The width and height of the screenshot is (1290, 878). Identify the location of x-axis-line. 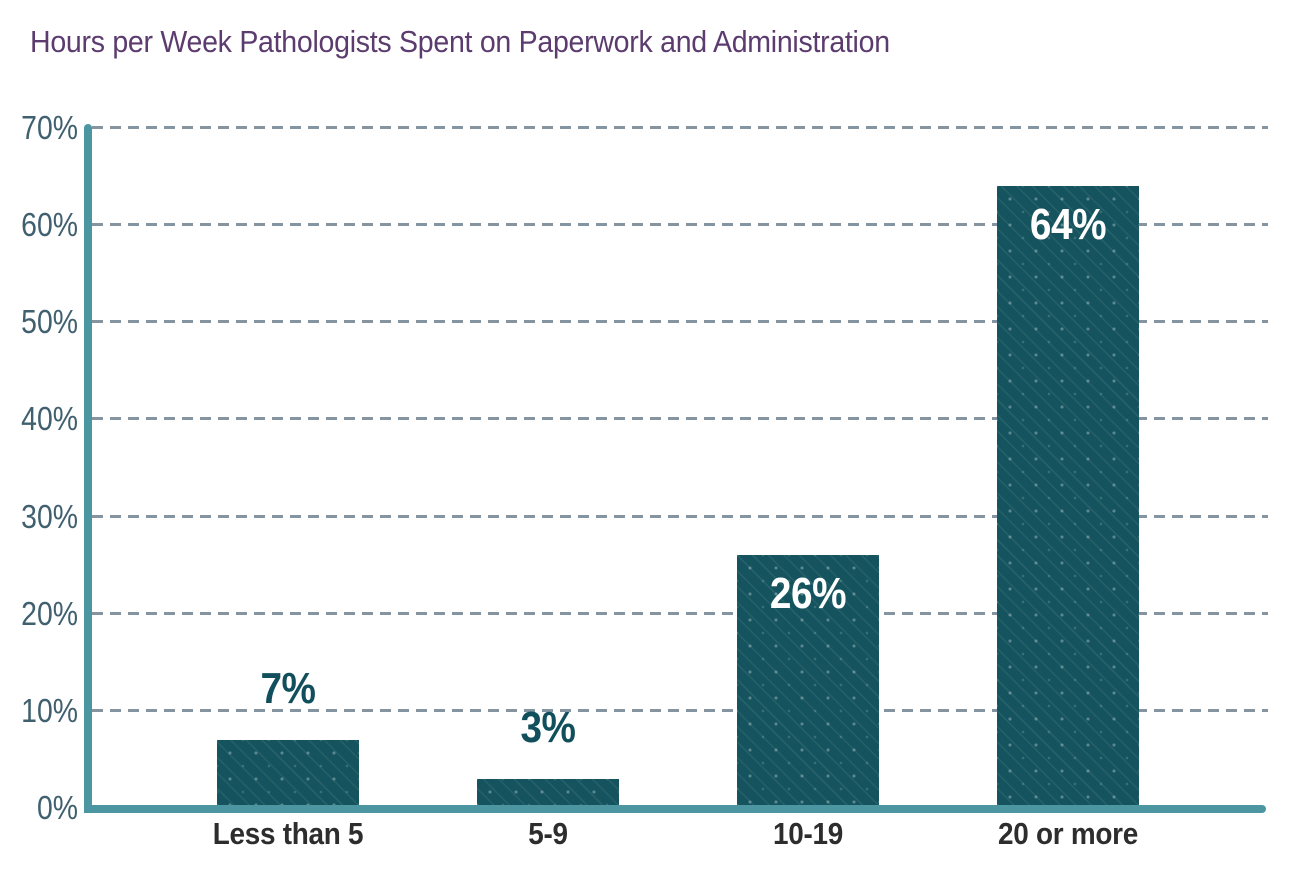
(675, 809).